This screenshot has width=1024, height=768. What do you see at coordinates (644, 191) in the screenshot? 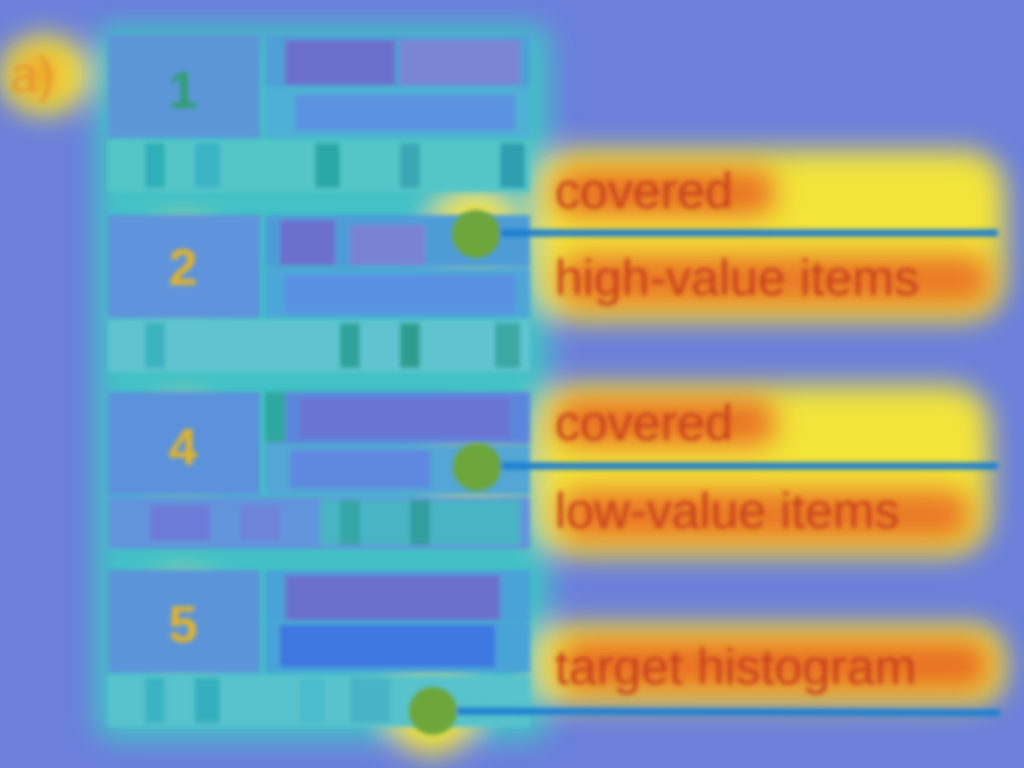
I see `annotation-1-line1: covered` at bounding box center [644, 191].